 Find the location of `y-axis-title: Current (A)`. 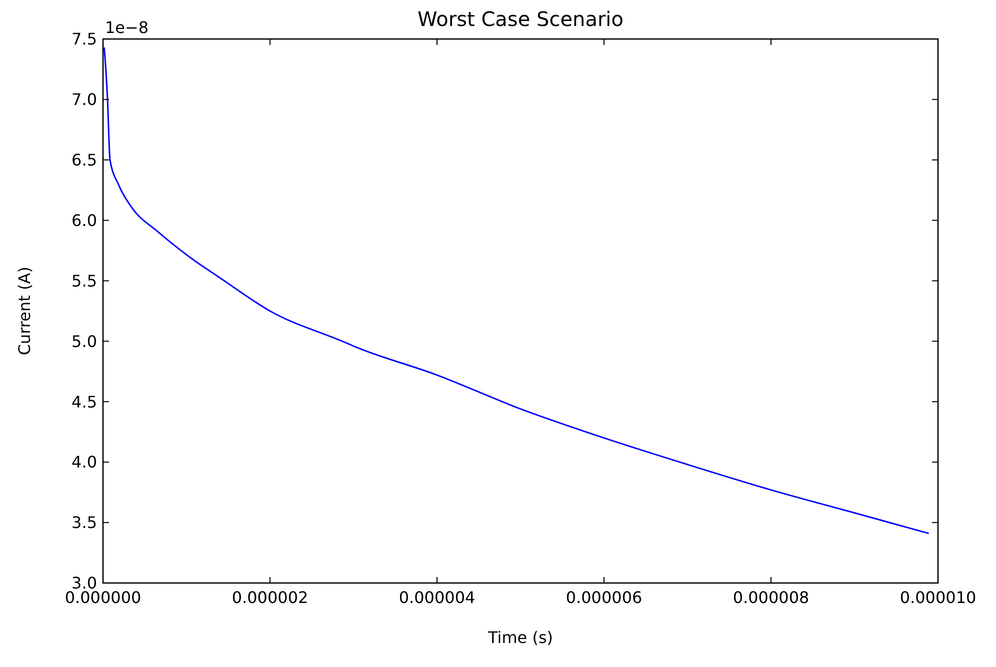

y-axis-title: Current (A) is located at coordinates (24, 311).